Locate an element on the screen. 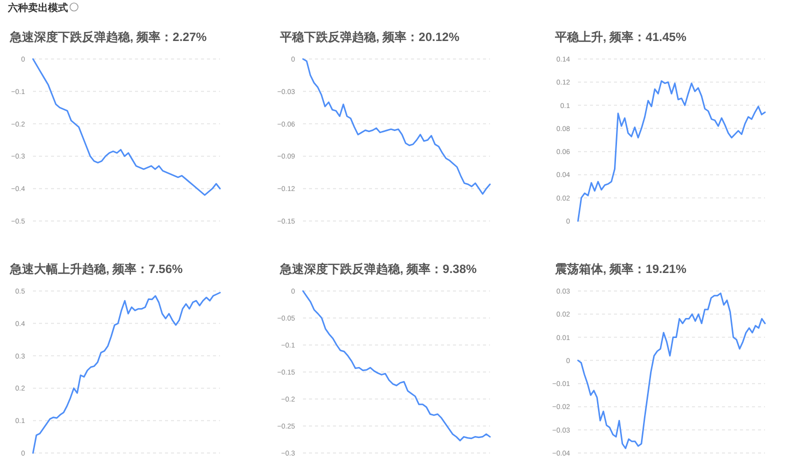 The image size is (804, 464). chart-title: 平稳上升, 频率：41.45% is located at coordinates (620, 37).